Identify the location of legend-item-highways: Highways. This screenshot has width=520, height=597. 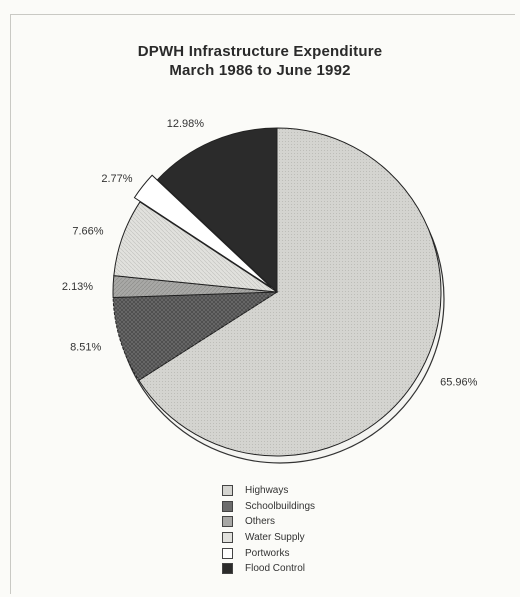
(268, 491).